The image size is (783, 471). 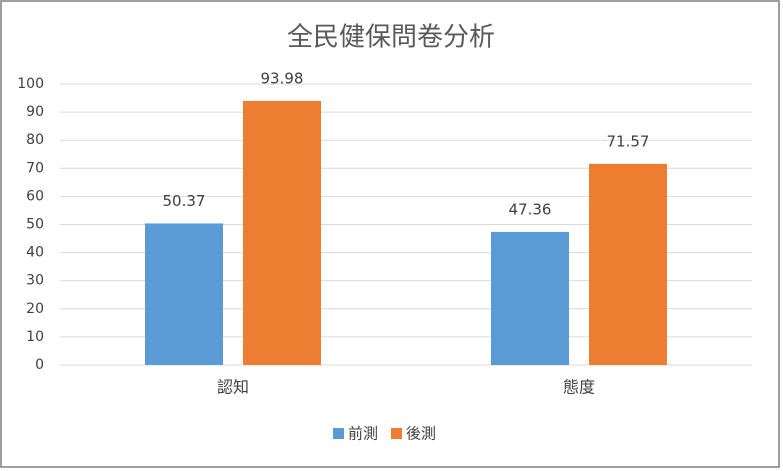 I want to click on y-tick-label: 60, so click(x=35, y=196).